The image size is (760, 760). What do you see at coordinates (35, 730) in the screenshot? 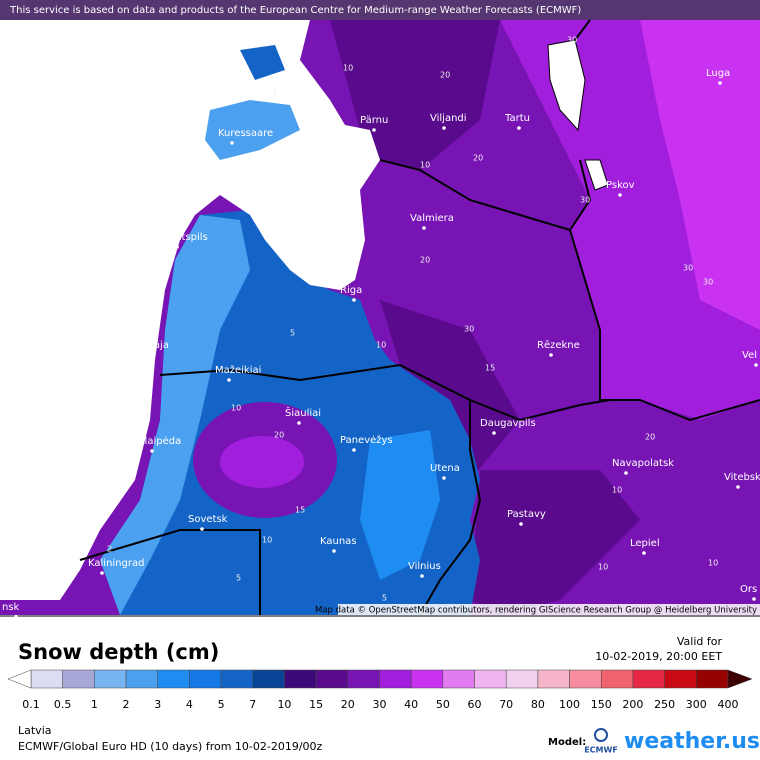
I see `region: Latvia` at bounding box center [35, 730].